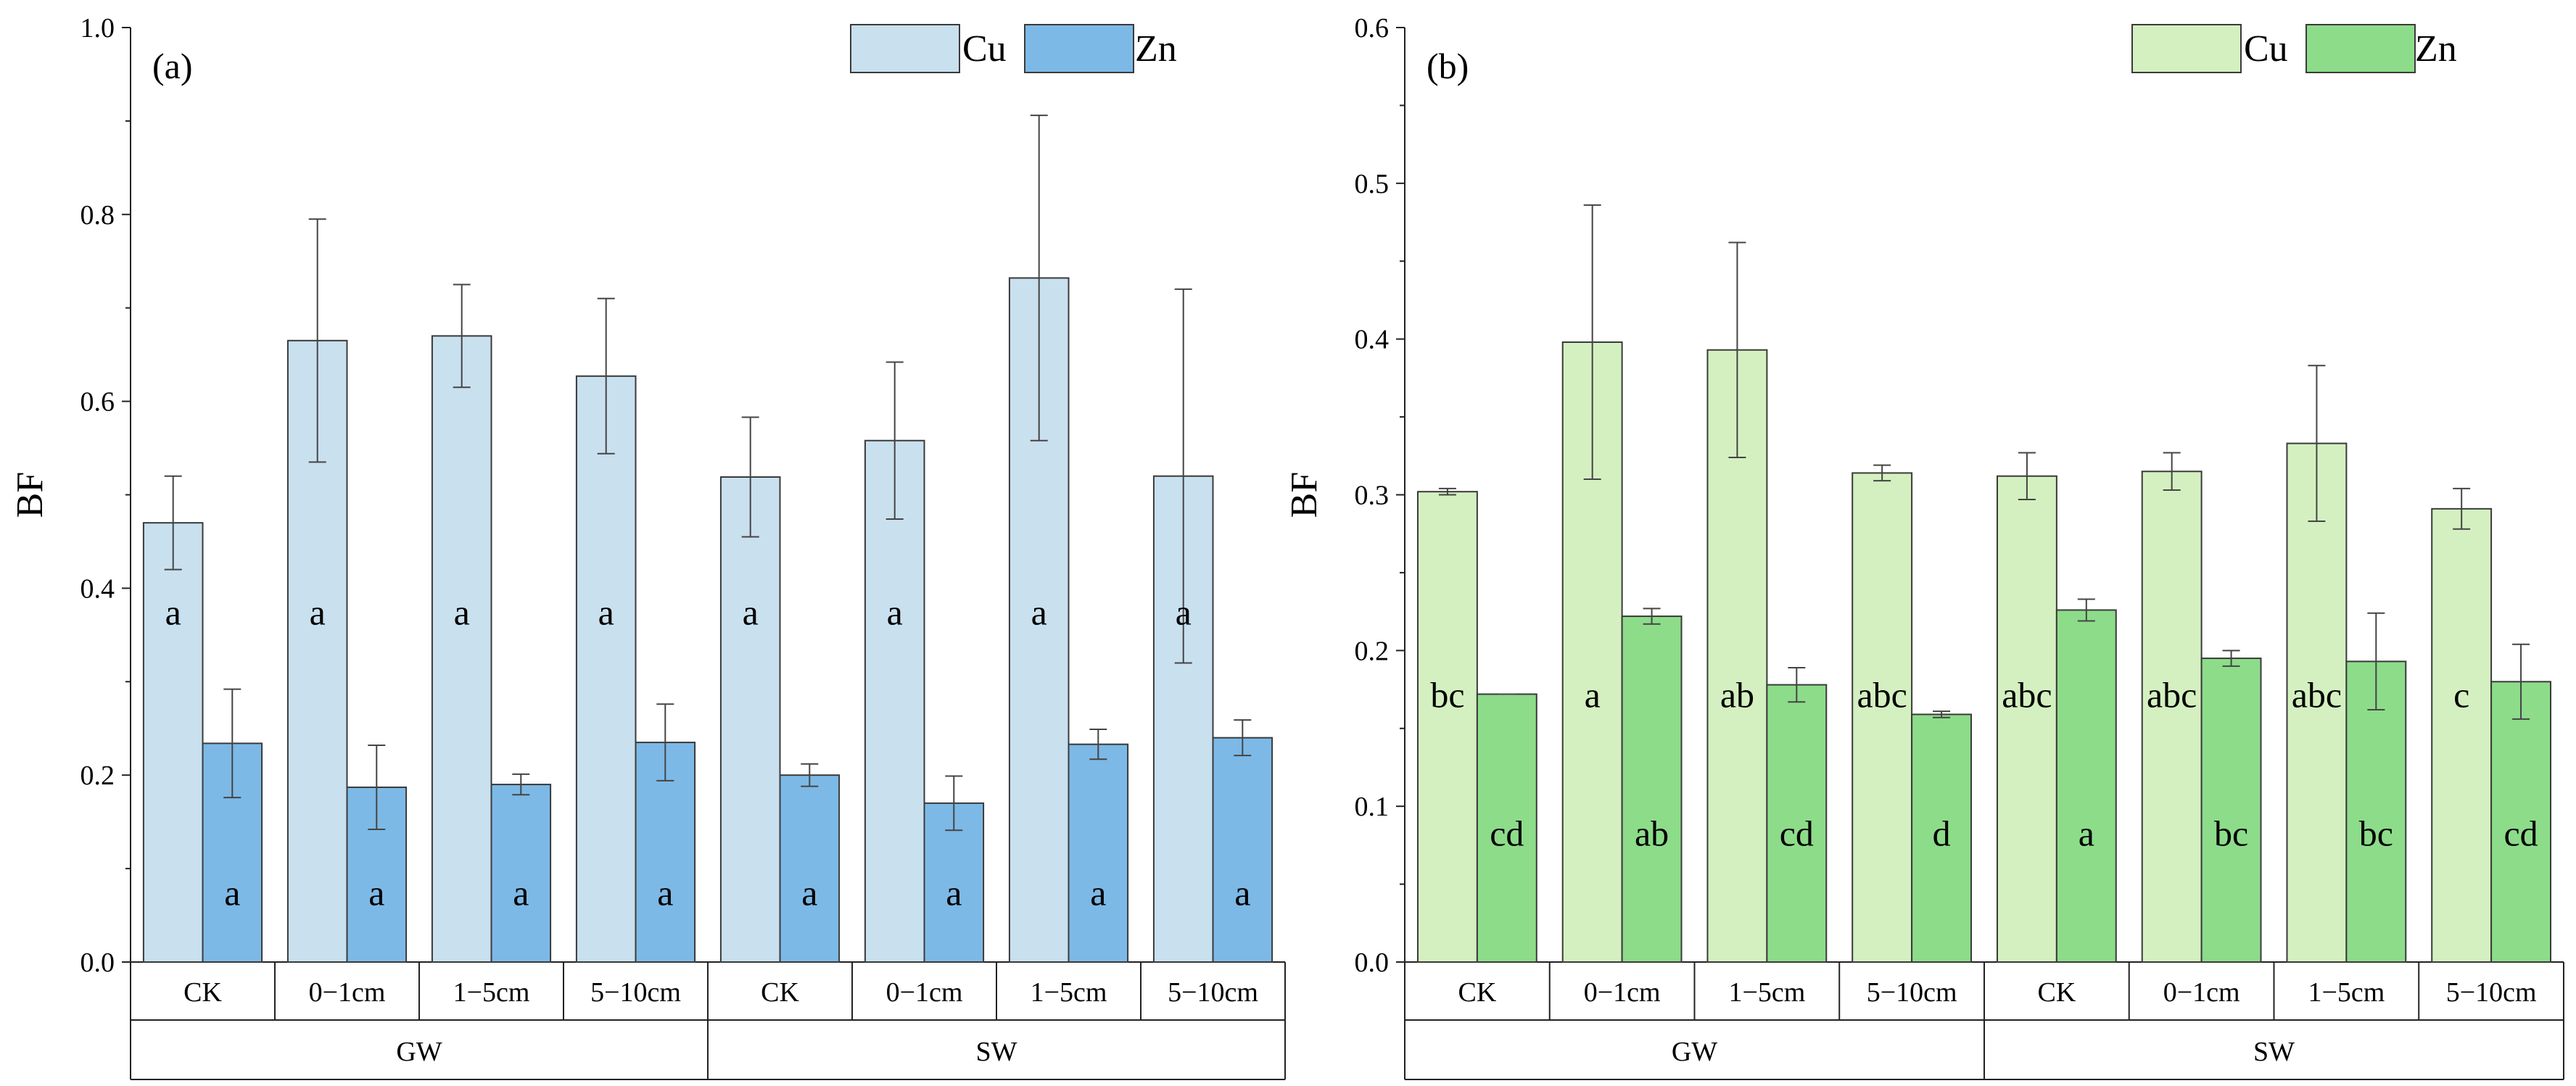  Describe the element at coordinates (1448, 66) in the screenshot. I see `panel-label: (b)` at that location.